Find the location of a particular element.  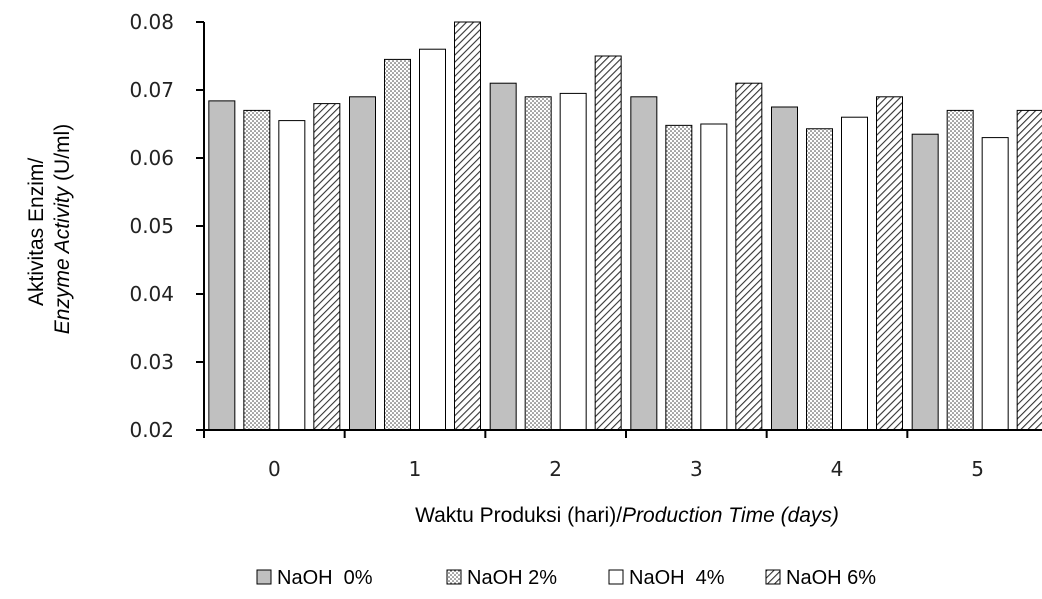

legend-label: NaOH 2% is located at coordinates (512, 578).